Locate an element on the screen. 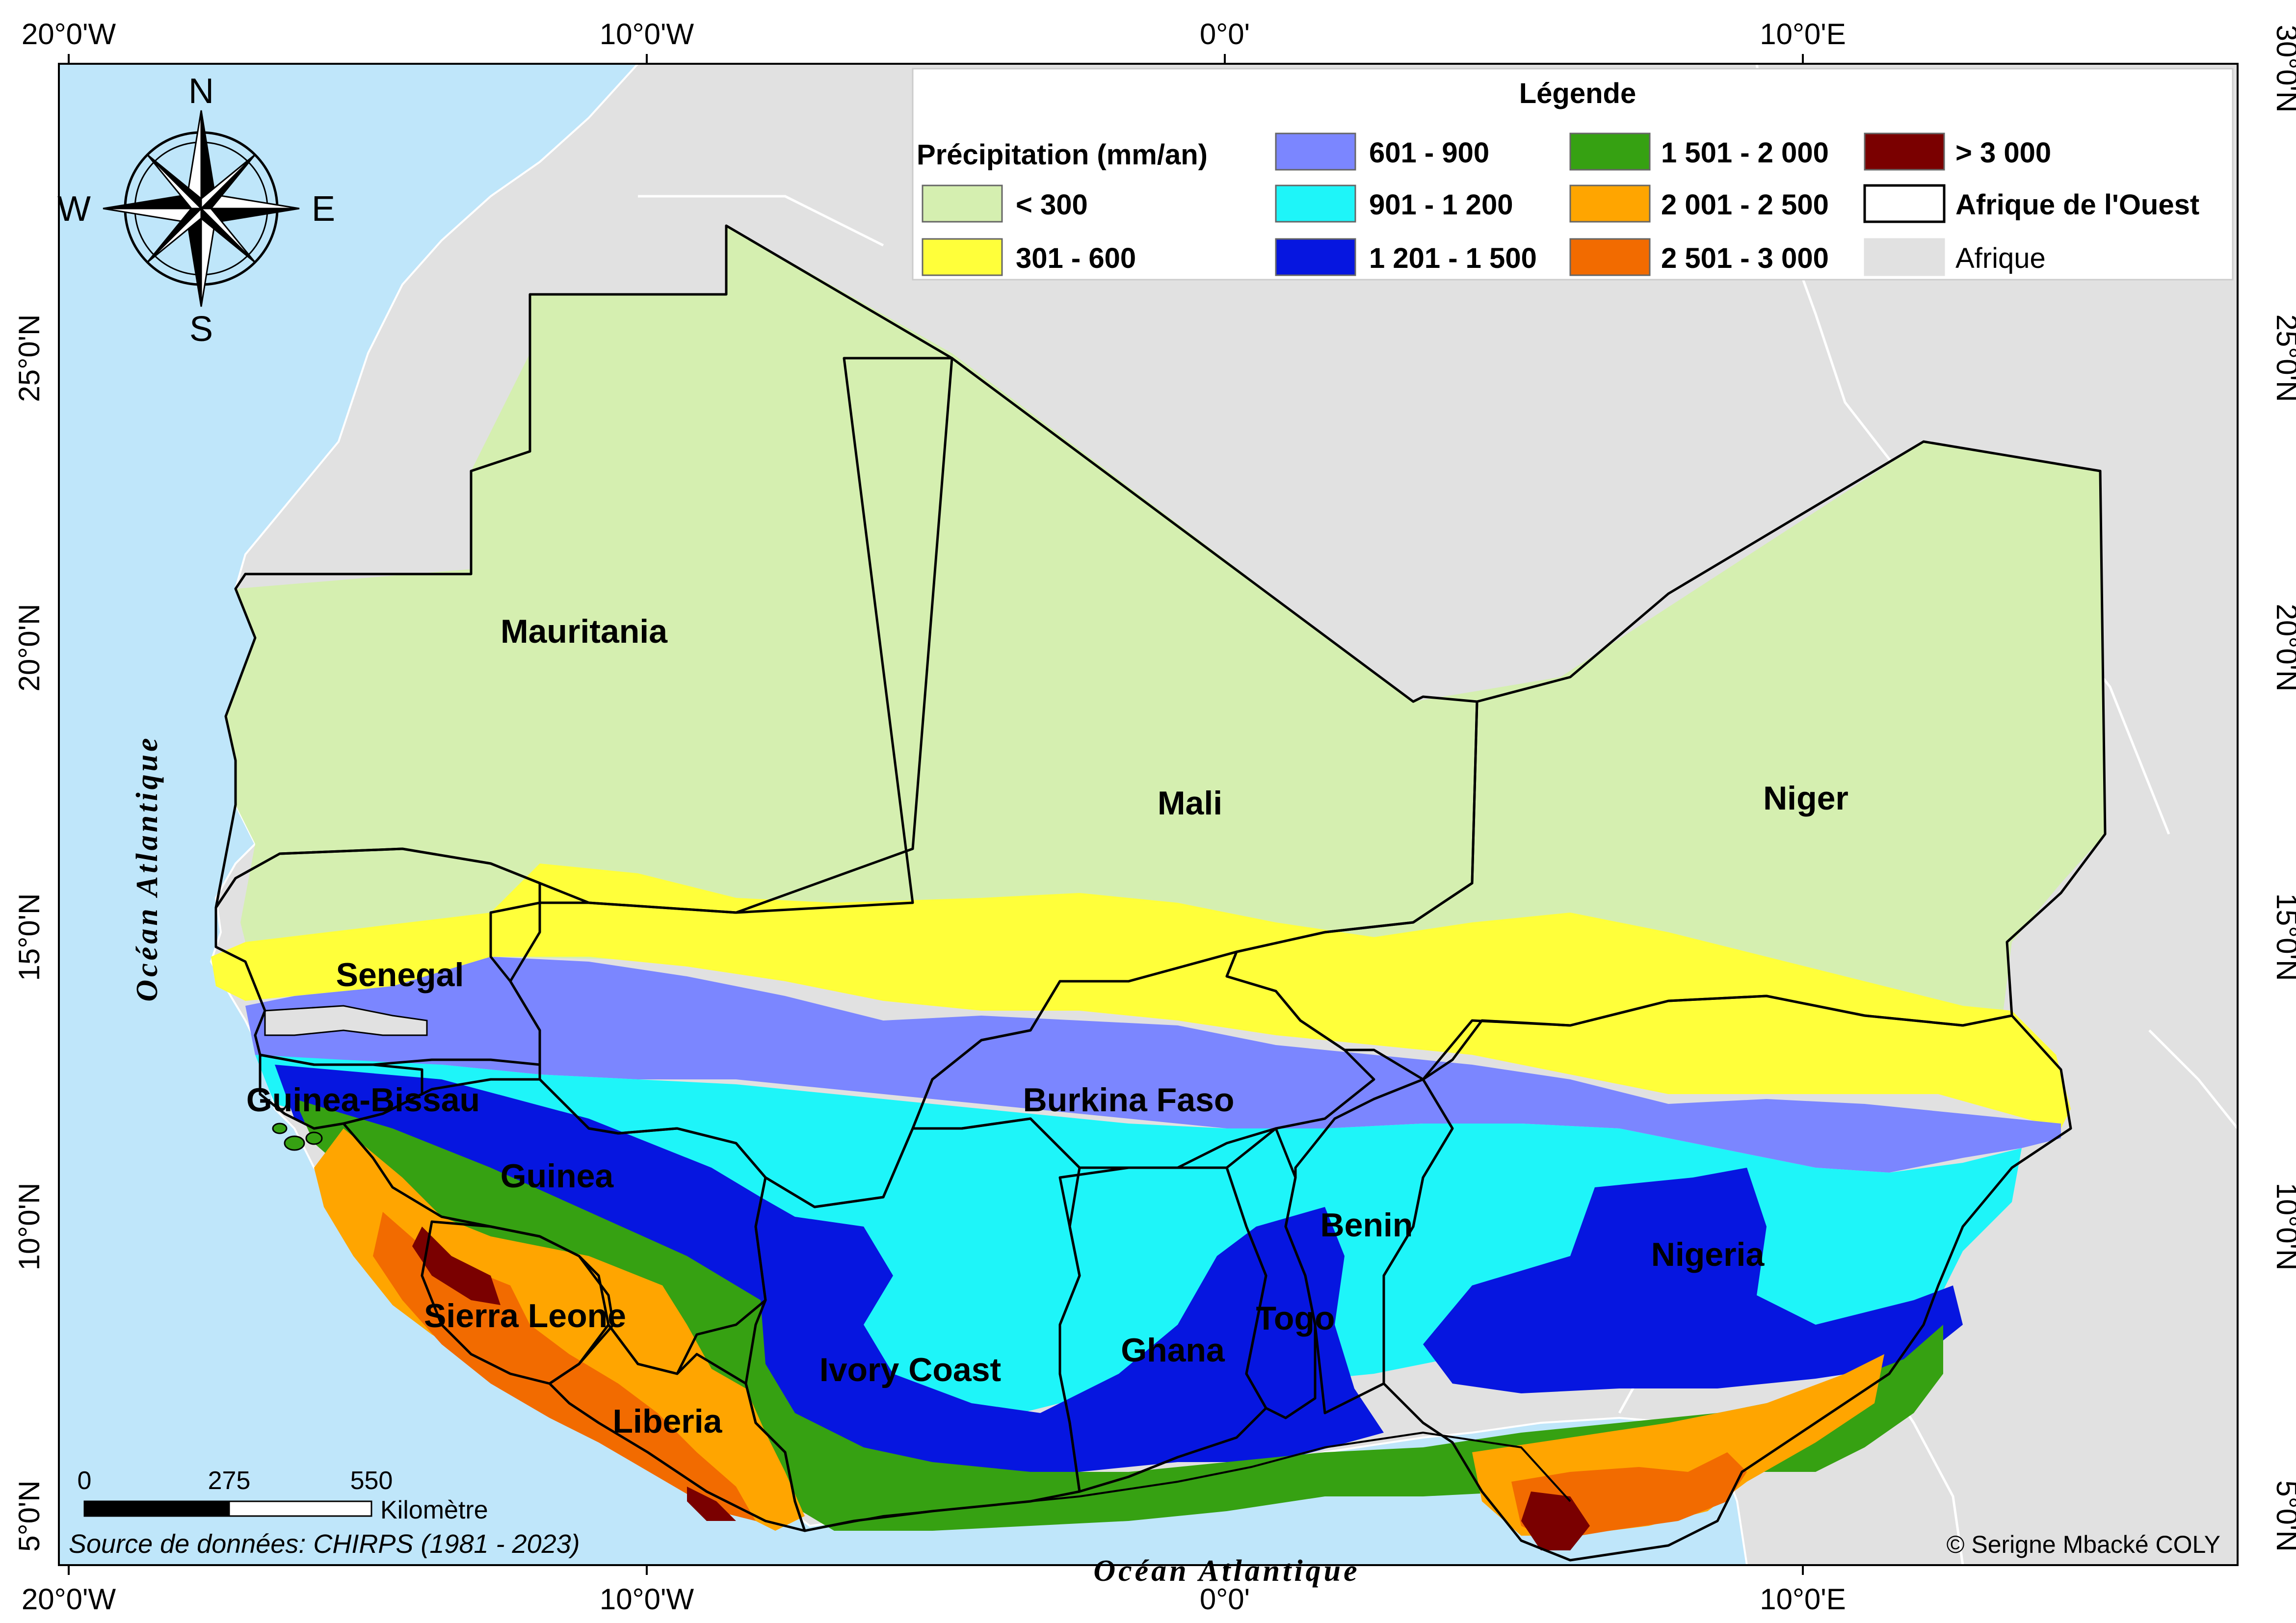 Image resolution: width=2296 pixels, height=1623 pixels. legend-swatch-africa is located at coordinates (1904, 257).